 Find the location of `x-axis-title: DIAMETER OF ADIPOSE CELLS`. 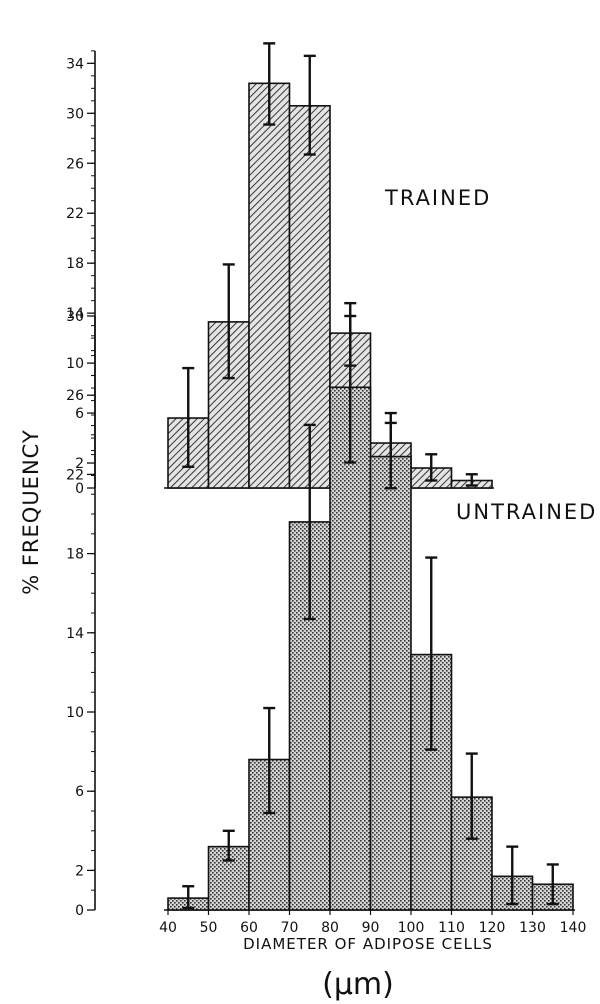

x-axis-title: DIAMETER OF ADIPOSE CELLS is located at coordinates (368, 944).